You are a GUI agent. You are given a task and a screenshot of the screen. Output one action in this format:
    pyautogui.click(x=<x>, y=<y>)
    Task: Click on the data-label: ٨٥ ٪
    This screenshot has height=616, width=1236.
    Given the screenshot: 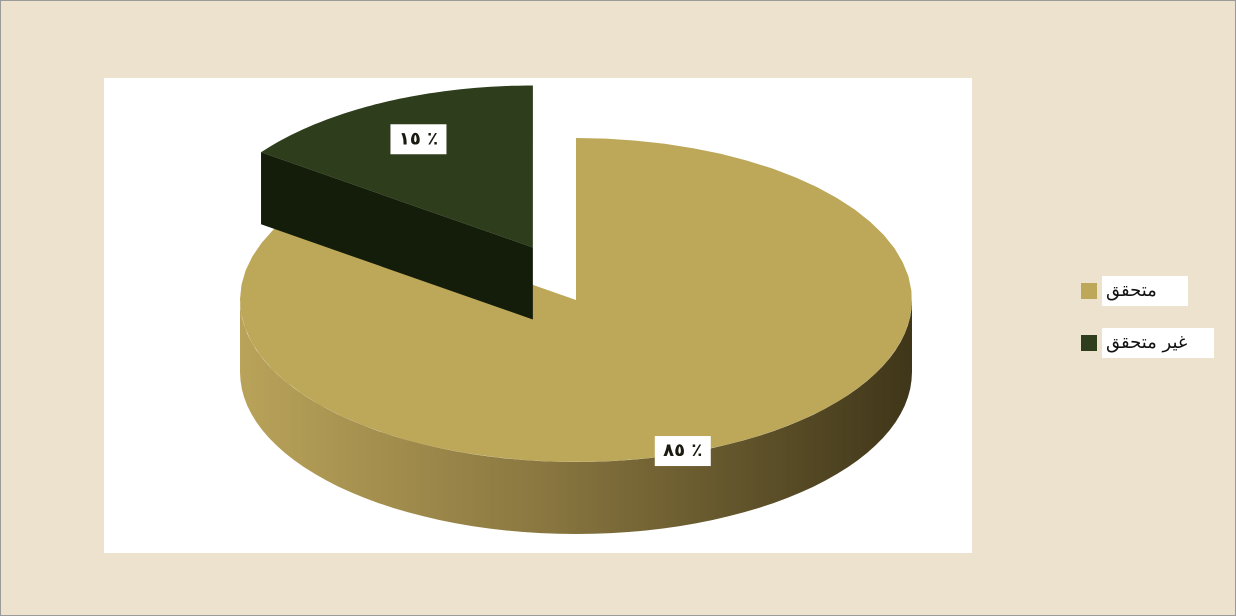 What is the action you would take?
    pyautogui.click(x=682, y=450)
    